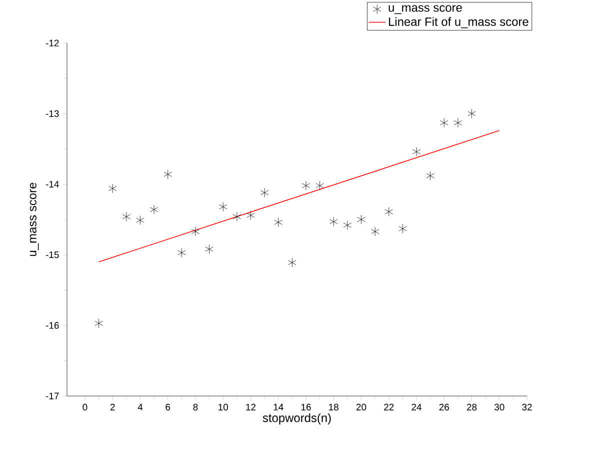 The image size is (592, 450). Describe the element at coordinates (52, 113) in the screenshot. I see `y-tick-label: -13` at that location.